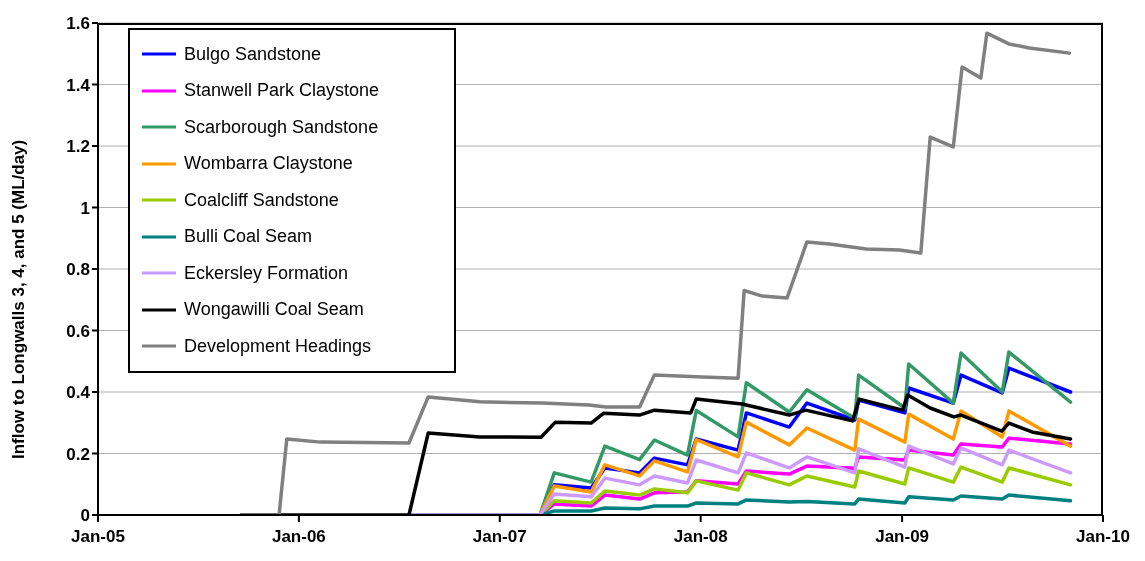 The width and height of the screenshot is (1145, 561). I want to click on legend-label: Wombarra Claystone, so click(268, 164).